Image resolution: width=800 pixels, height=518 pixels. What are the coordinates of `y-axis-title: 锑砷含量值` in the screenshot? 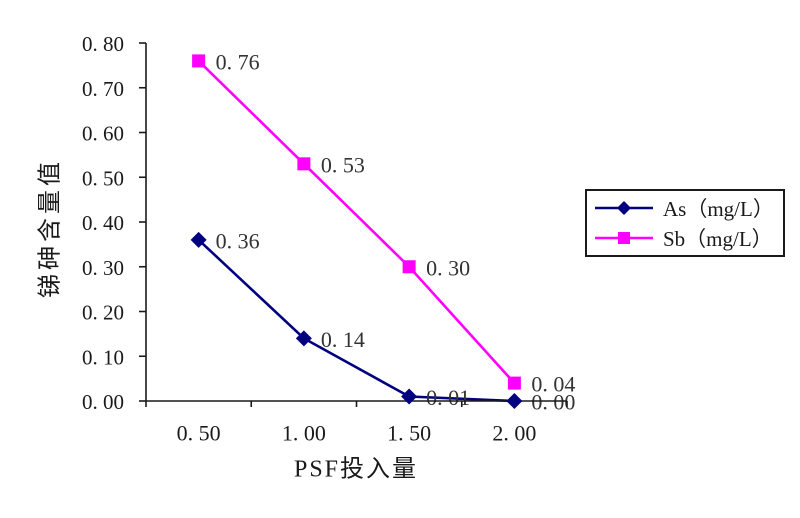 It's located at (50, 228).